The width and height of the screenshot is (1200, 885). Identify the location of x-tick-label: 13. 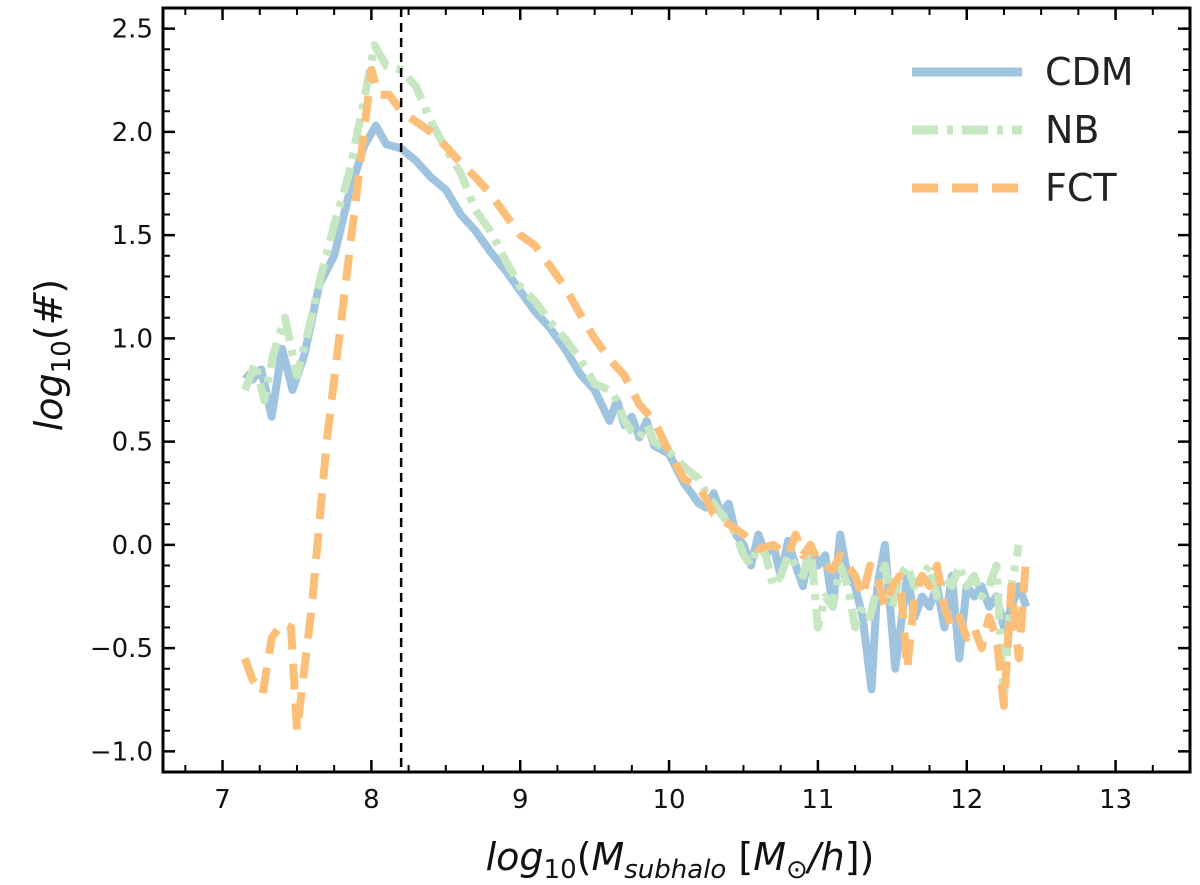
(1115, 800).